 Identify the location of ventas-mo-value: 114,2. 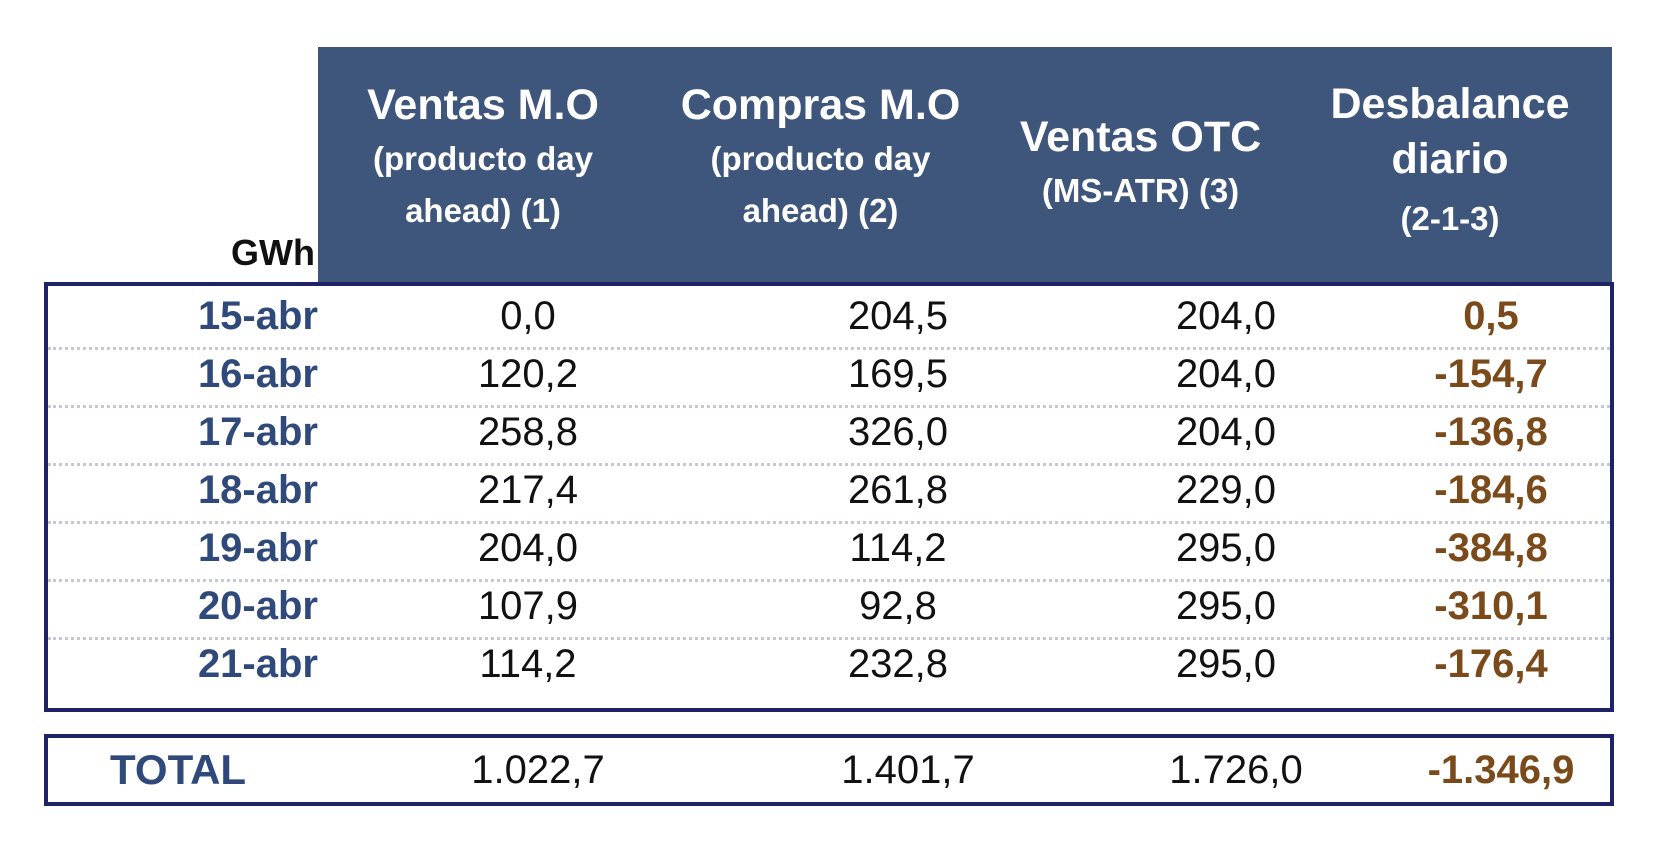
(528, 664).